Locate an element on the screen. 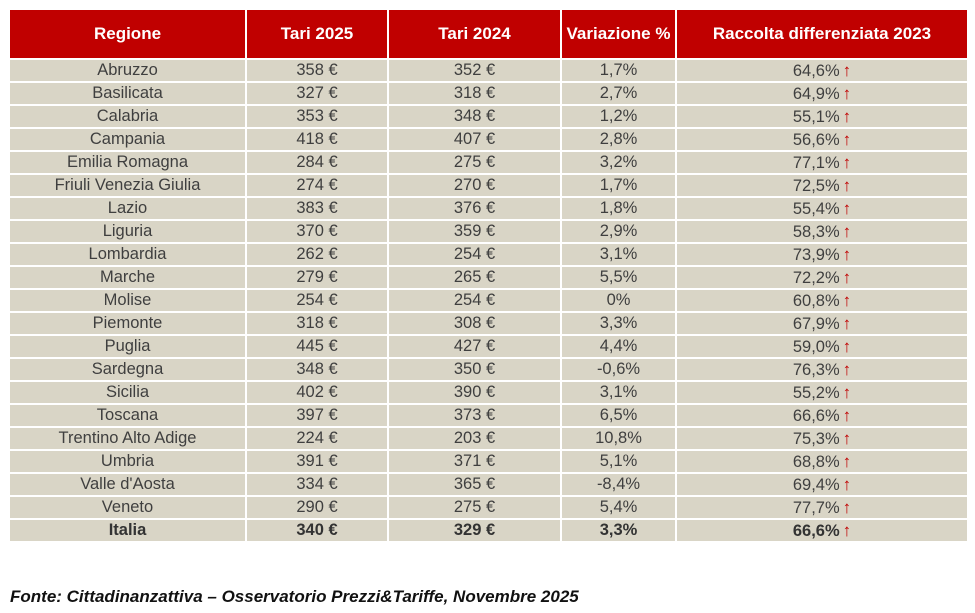 This screenshot has height=613, width=975. cell-regione: Piemonte is located at coordinates (127, 323).